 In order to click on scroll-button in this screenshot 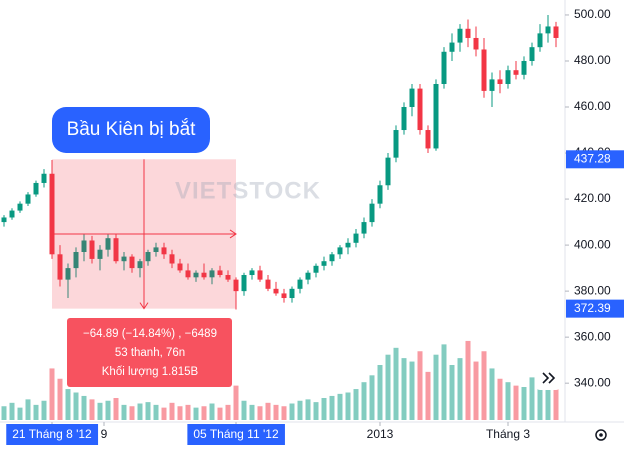, I will do `click(548, 378)`.